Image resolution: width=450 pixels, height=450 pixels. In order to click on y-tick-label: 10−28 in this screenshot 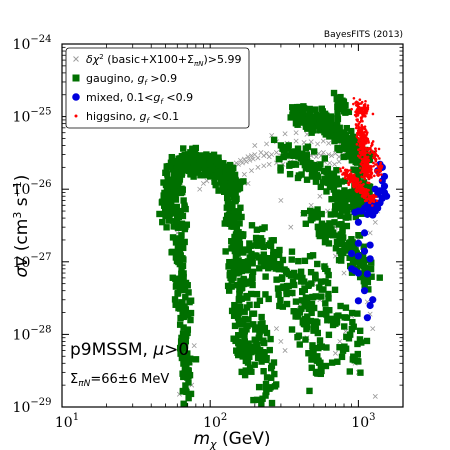, I will do `click(32, 333)`.